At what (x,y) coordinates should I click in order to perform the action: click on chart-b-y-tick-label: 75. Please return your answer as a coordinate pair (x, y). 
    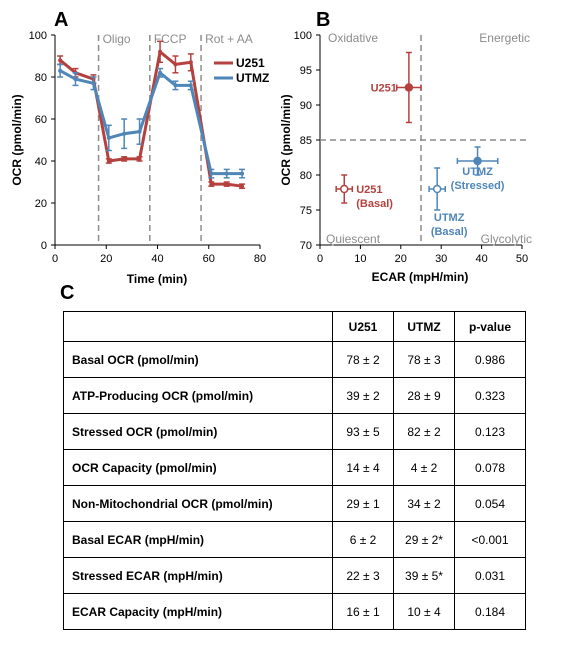
    Looking at the image, I should click on (306, 211).